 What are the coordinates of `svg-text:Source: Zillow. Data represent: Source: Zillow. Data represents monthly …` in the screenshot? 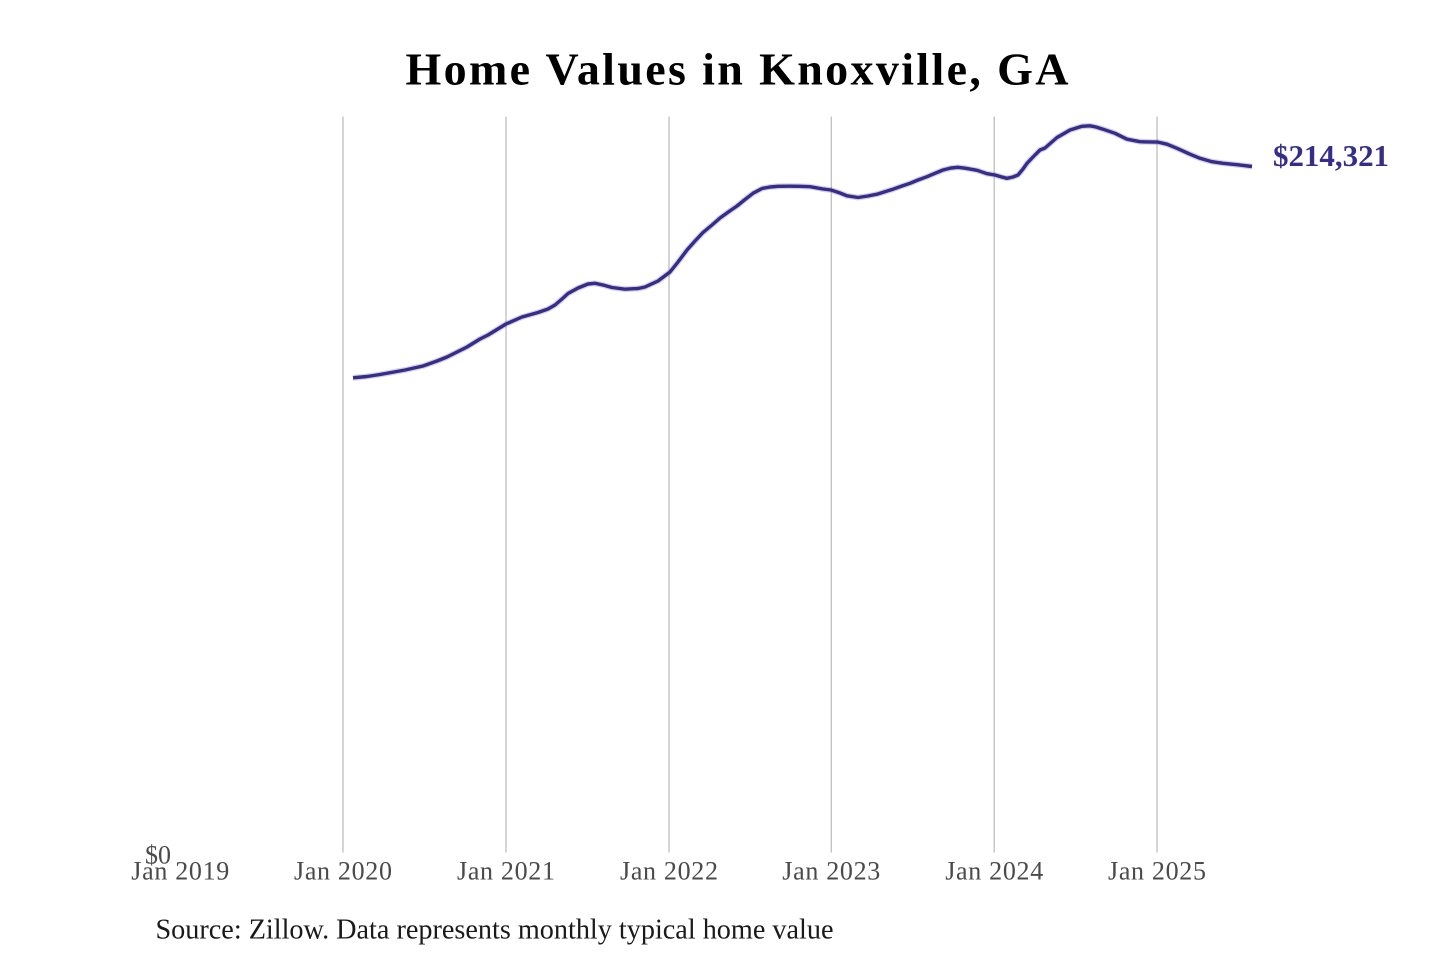 It's located at (495, 929).